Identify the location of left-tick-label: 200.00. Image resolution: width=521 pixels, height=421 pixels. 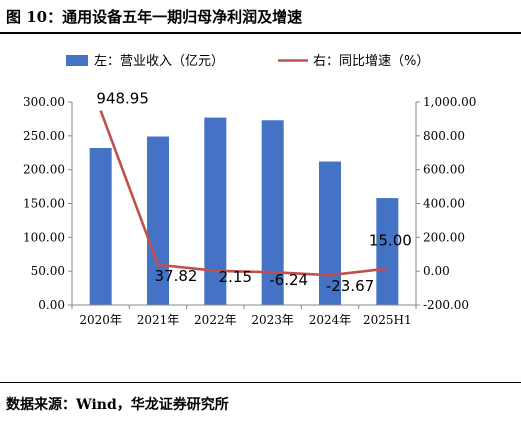
(44, 170).